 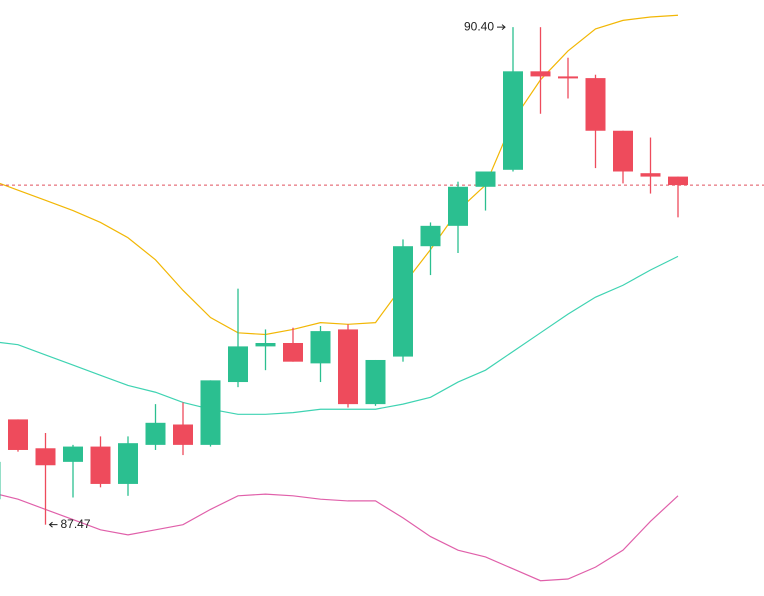 I want to click on annotation-label: 87.47, so click(x=76, y=524).